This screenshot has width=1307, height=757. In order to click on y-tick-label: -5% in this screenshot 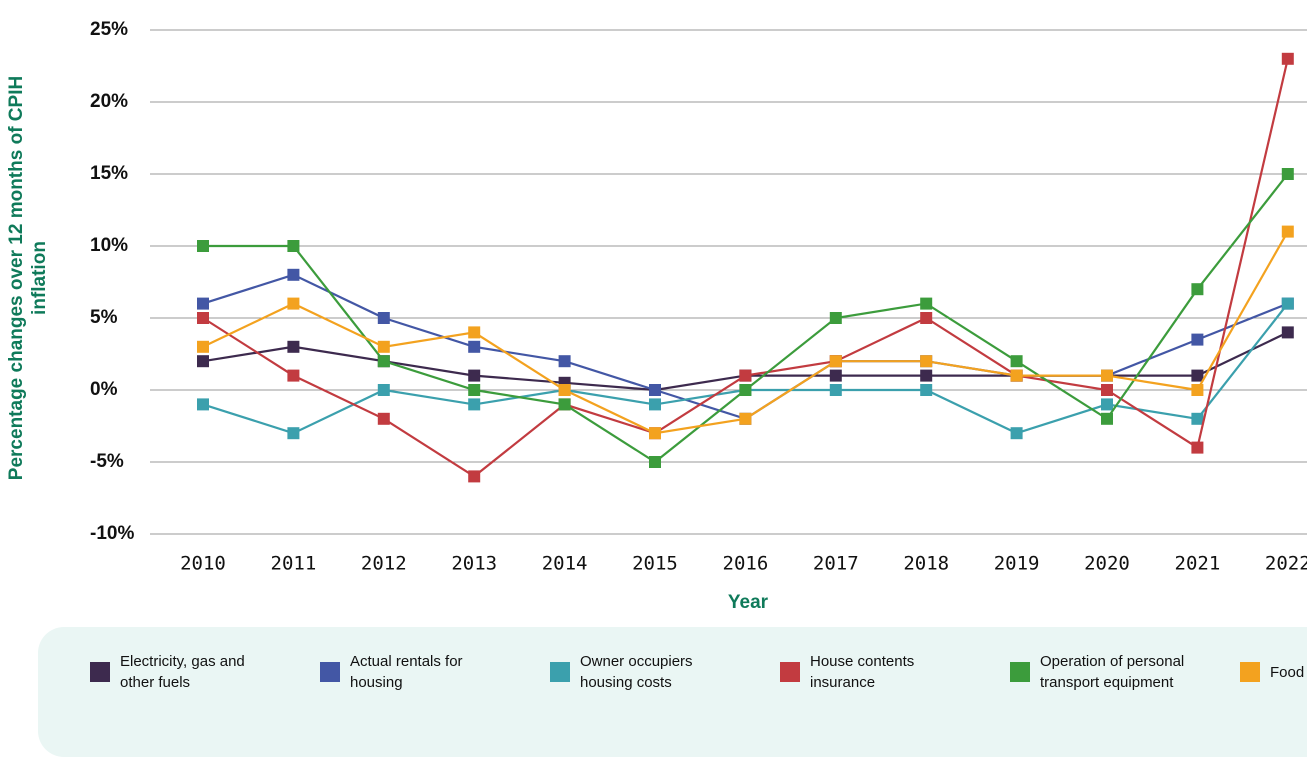, I will do `click(107, 461)`.